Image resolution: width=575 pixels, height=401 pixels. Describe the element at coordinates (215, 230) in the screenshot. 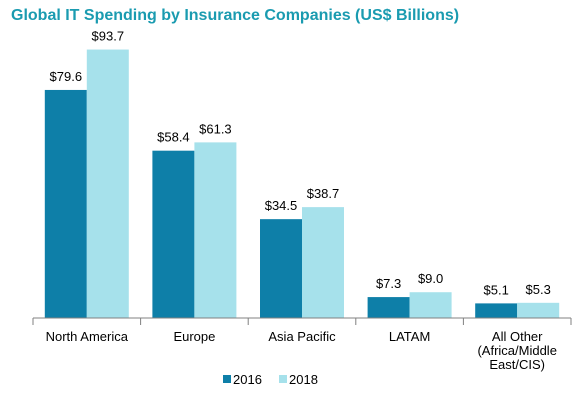

I see `bar-europe-2018` at that location.